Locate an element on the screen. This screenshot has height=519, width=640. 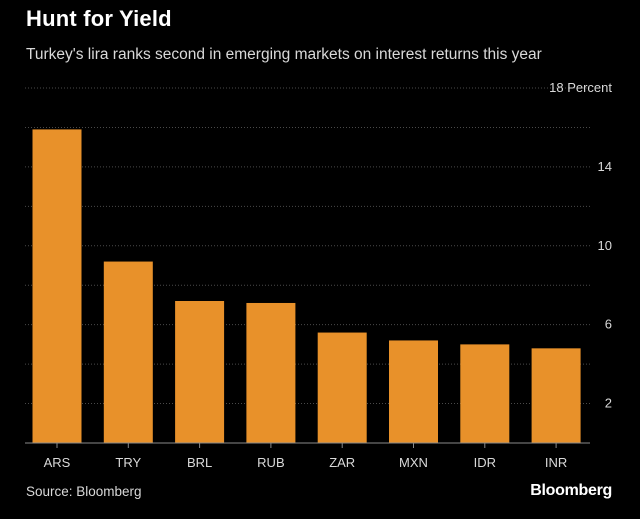
bar-rub is located at coordinates (271, 372).